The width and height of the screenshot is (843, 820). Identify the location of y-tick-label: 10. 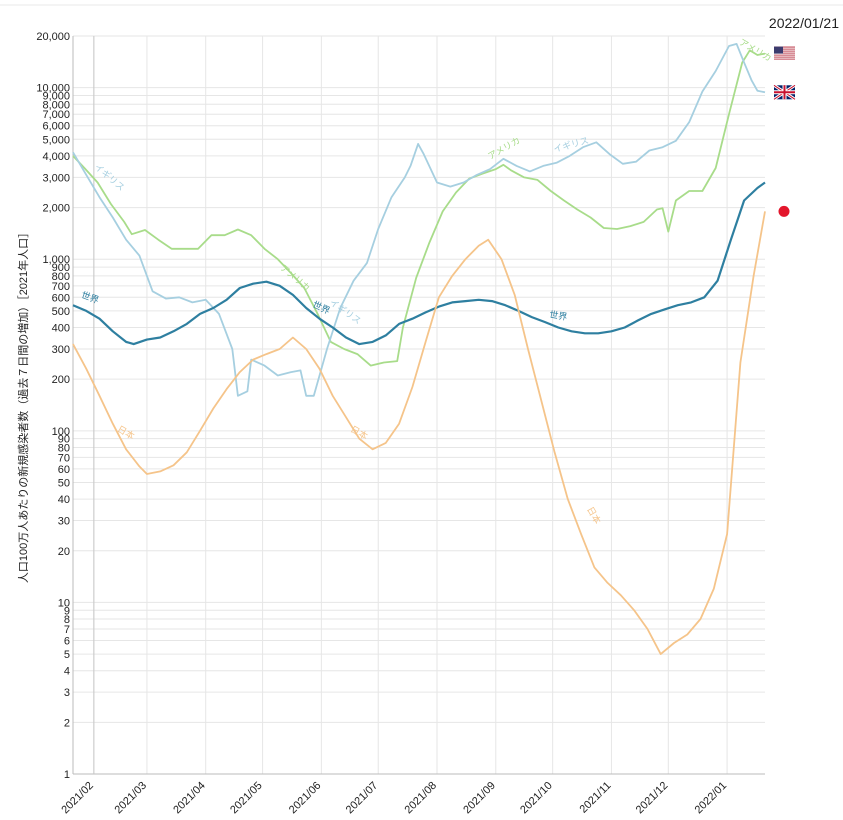
(64, 603).